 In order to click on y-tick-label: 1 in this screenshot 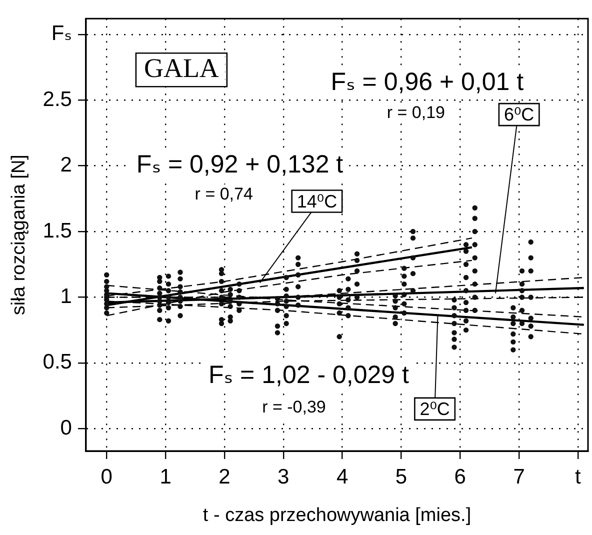, I will do `click(66, 296)`.